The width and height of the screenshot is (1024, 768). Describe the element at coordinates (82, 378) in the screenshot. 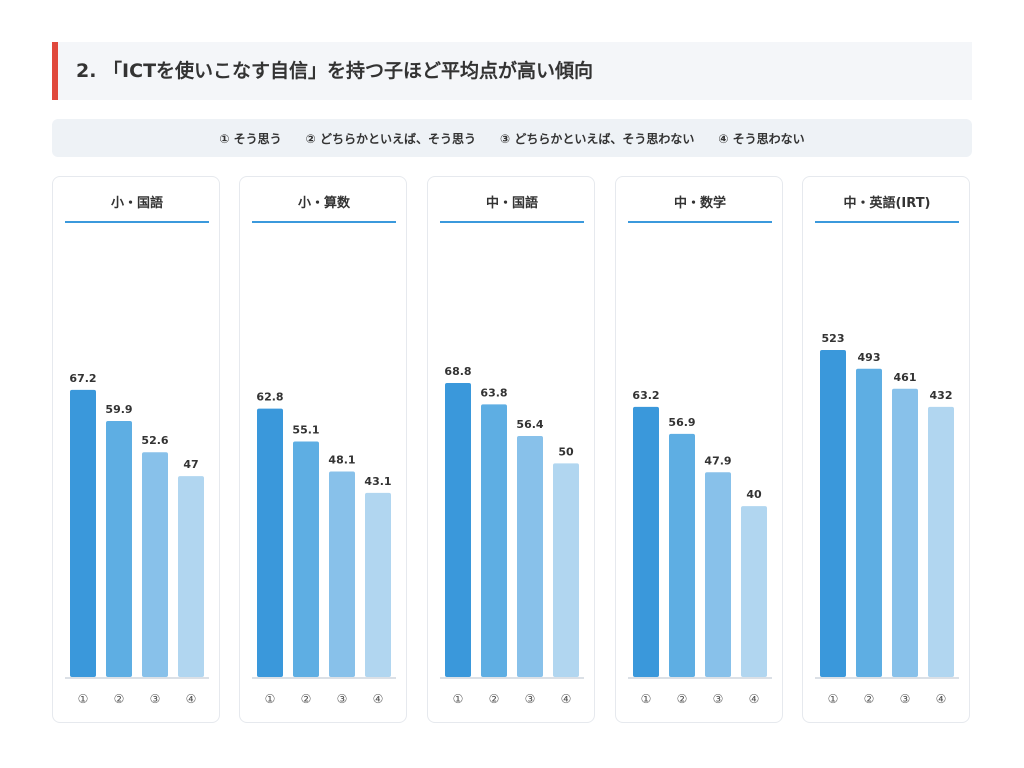

I see `data-label: 67.2` at that location.